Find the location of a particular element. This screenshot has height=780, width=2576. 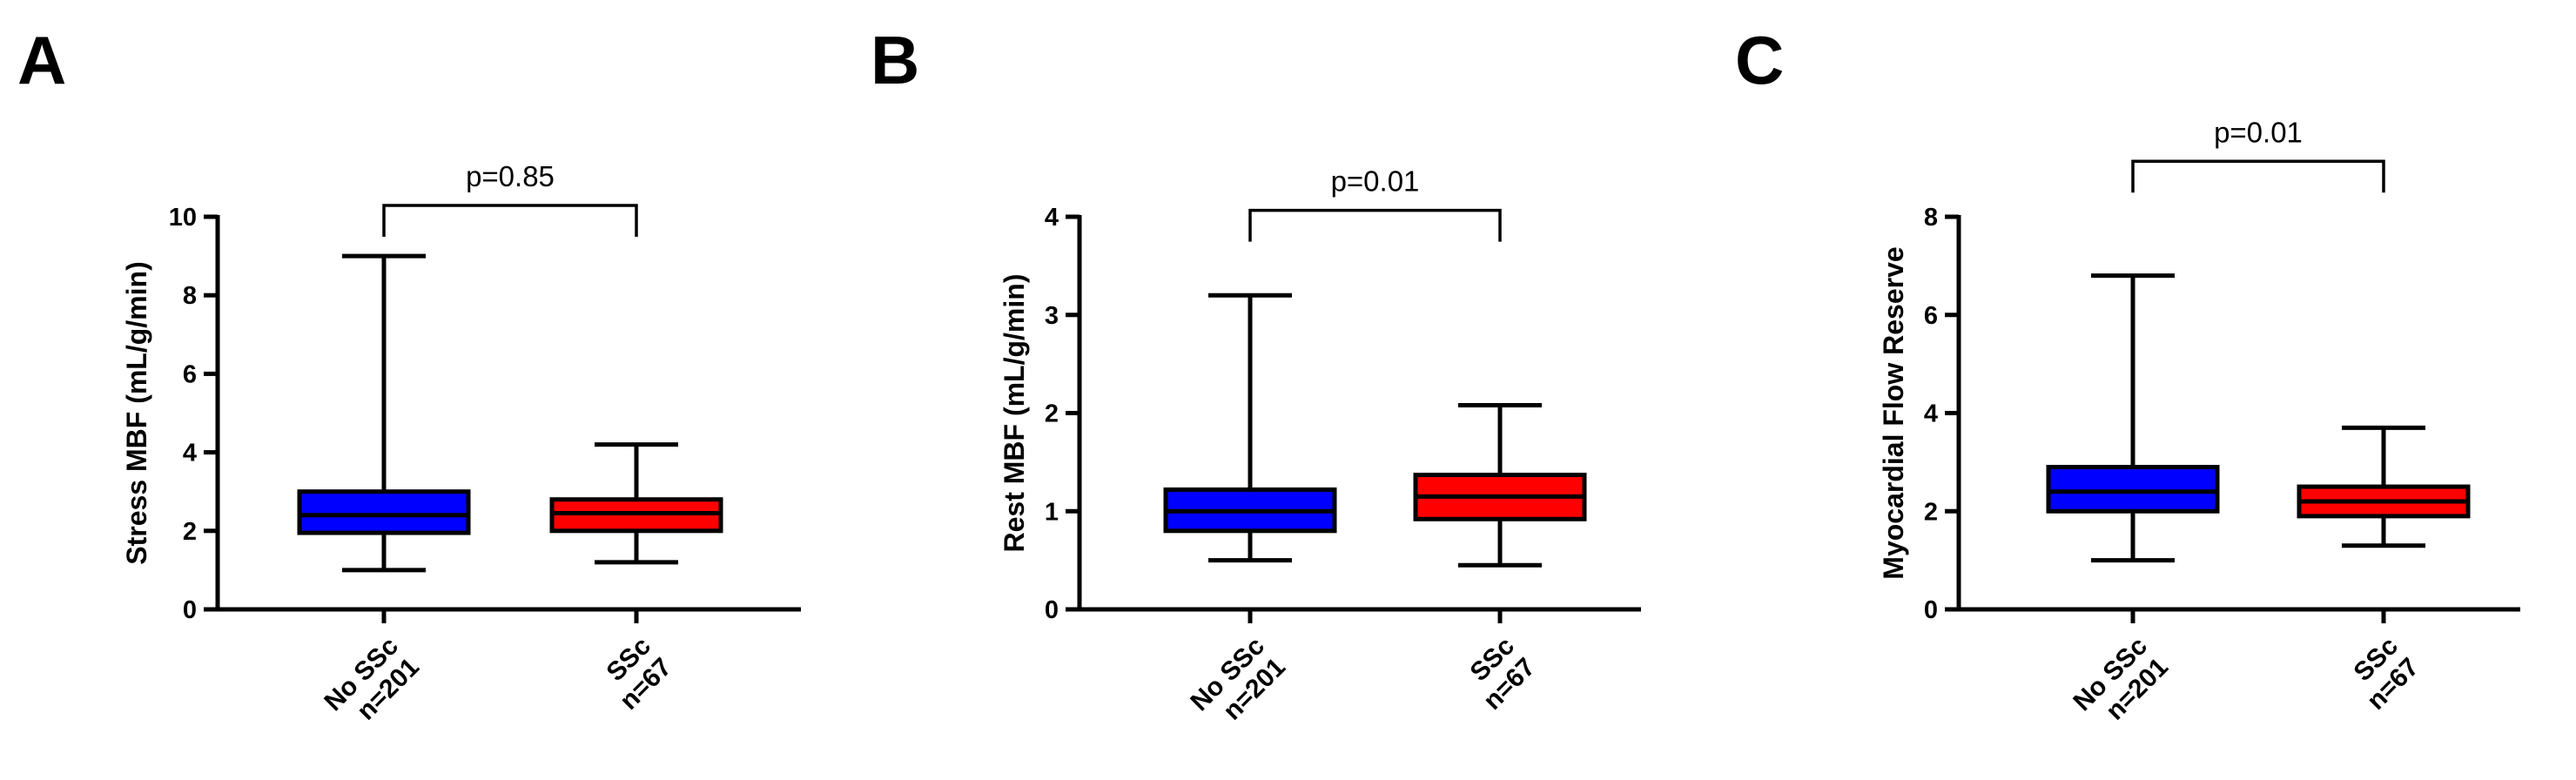

y-axis-label: Stress MBF (mL/g/min) is located at coordinates (136, 412).